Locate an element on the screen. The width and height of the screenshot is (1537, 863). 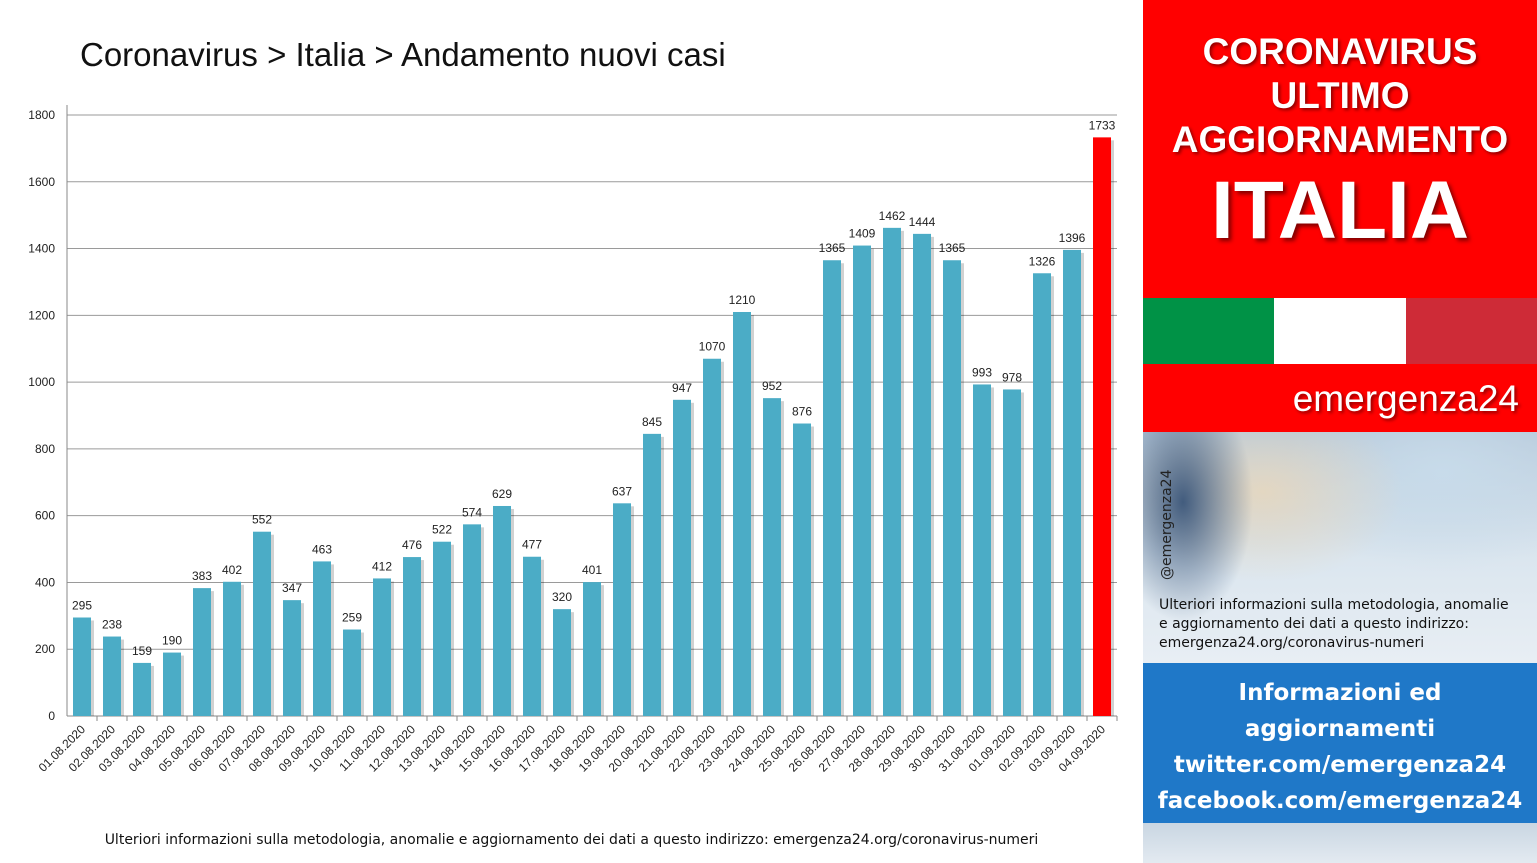
data-label: 476 is located at coordinates (412, 545).